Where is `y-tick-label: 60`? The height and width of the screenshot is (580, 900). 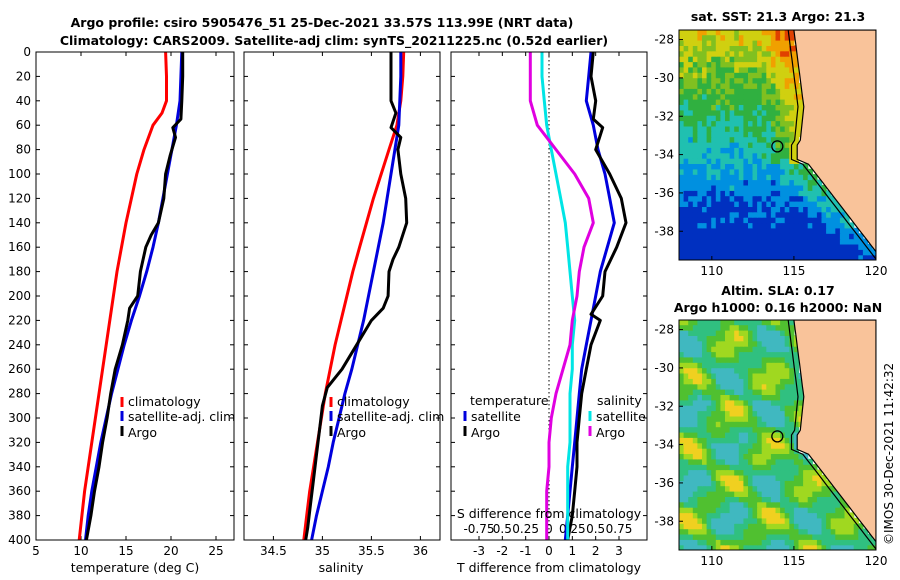 y-tick-label: 60 is located at coordinates (23, 125).